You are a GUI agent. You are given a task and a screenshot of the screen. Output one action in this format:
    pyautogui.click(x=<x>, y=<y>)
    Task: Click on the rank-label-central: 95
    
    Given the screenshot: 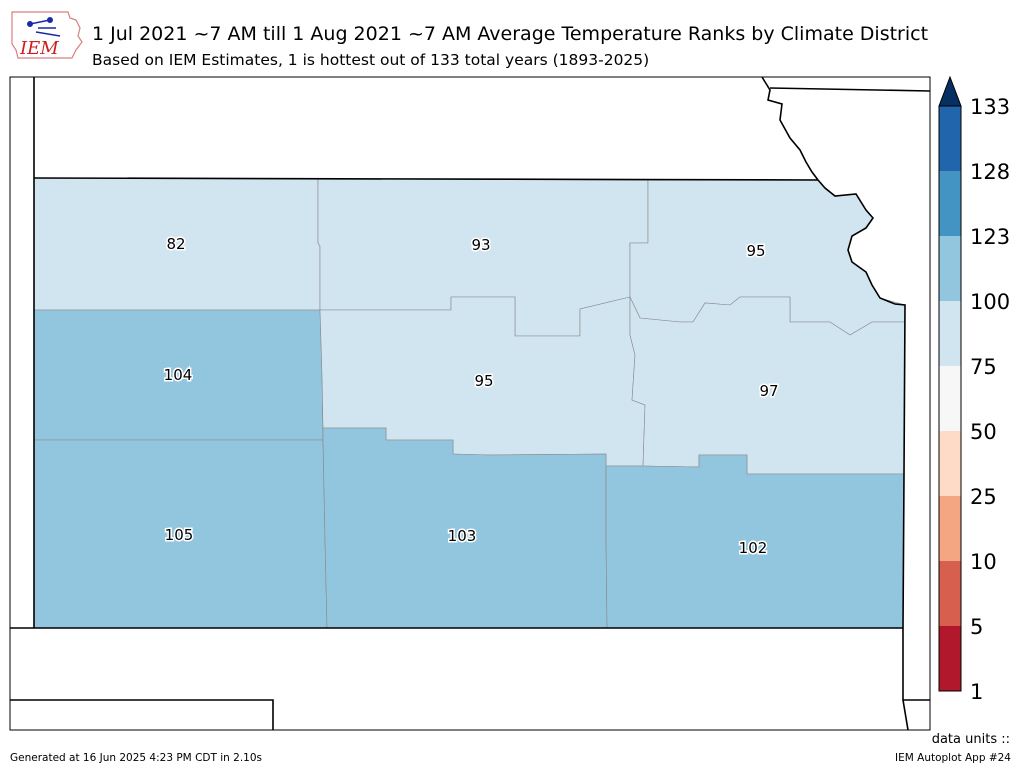 What is the action you would take?
    pyautogui.click(x=483, y=381)
    